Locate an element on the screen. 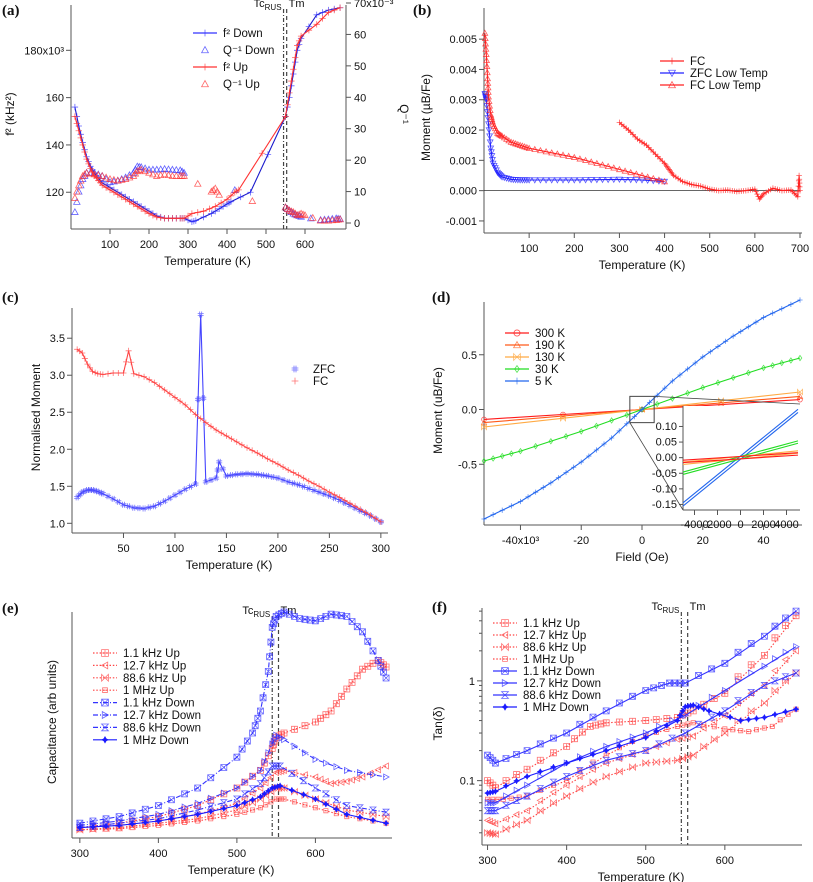 The height and width of the screenshot is (882, 813). legend-item: 12.7 kHz Down is located at coordinates (147, 716).